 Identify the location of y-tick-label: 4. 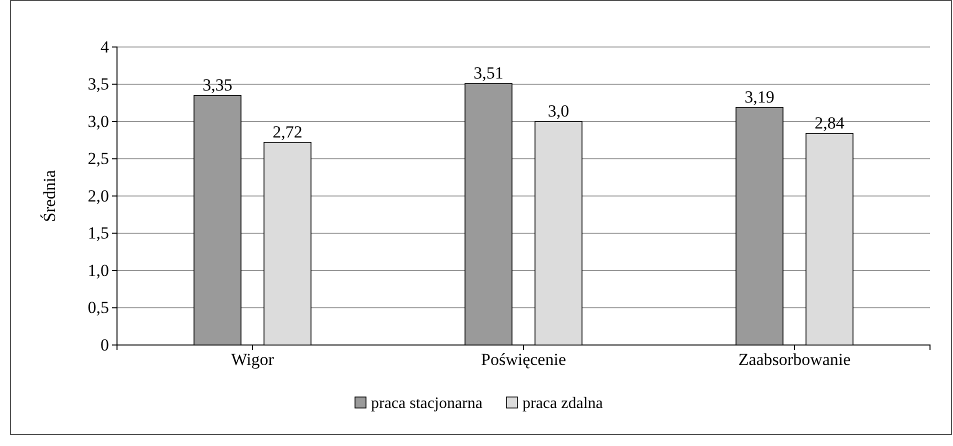
(105, 46).